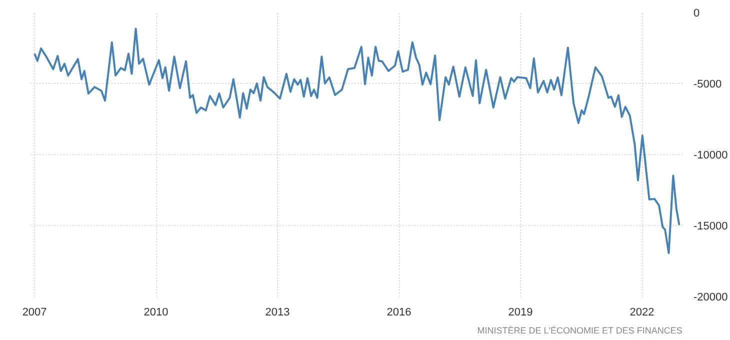 Image resolution: width=730 pixels, height=340 pixels. I want to click on x-tick-label: 2019, so click(520, 312).